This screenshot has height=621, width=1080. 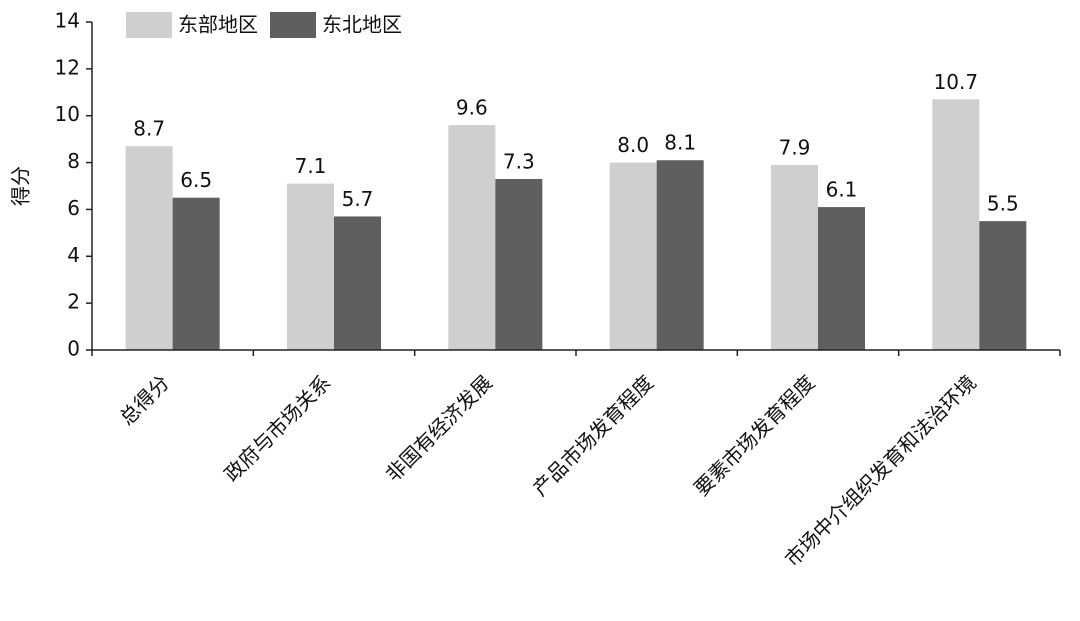 I want to click on y-tick-label: 12, so click(x=67, y=67).